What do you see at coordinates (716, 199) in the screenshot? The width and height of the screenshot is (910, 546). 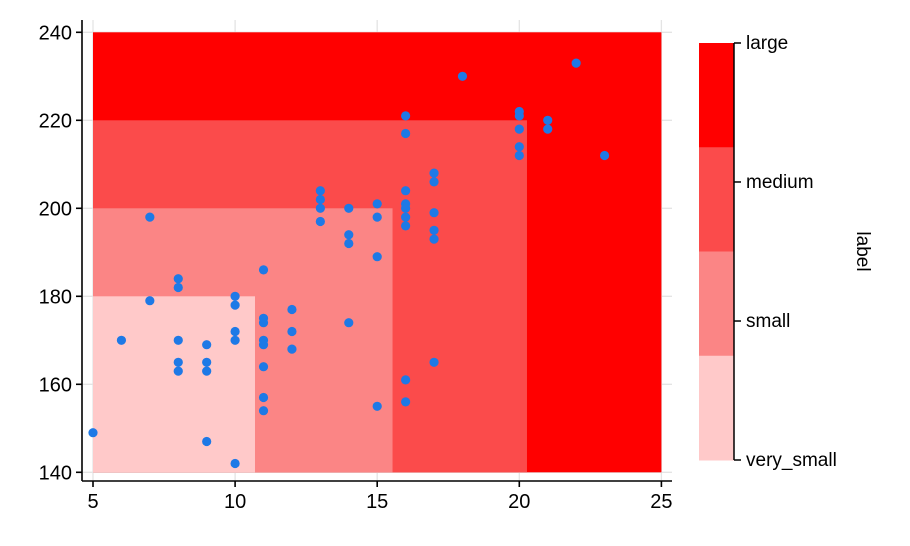 I see `colorbar-segment-medium` at bounding box center [716, 199].